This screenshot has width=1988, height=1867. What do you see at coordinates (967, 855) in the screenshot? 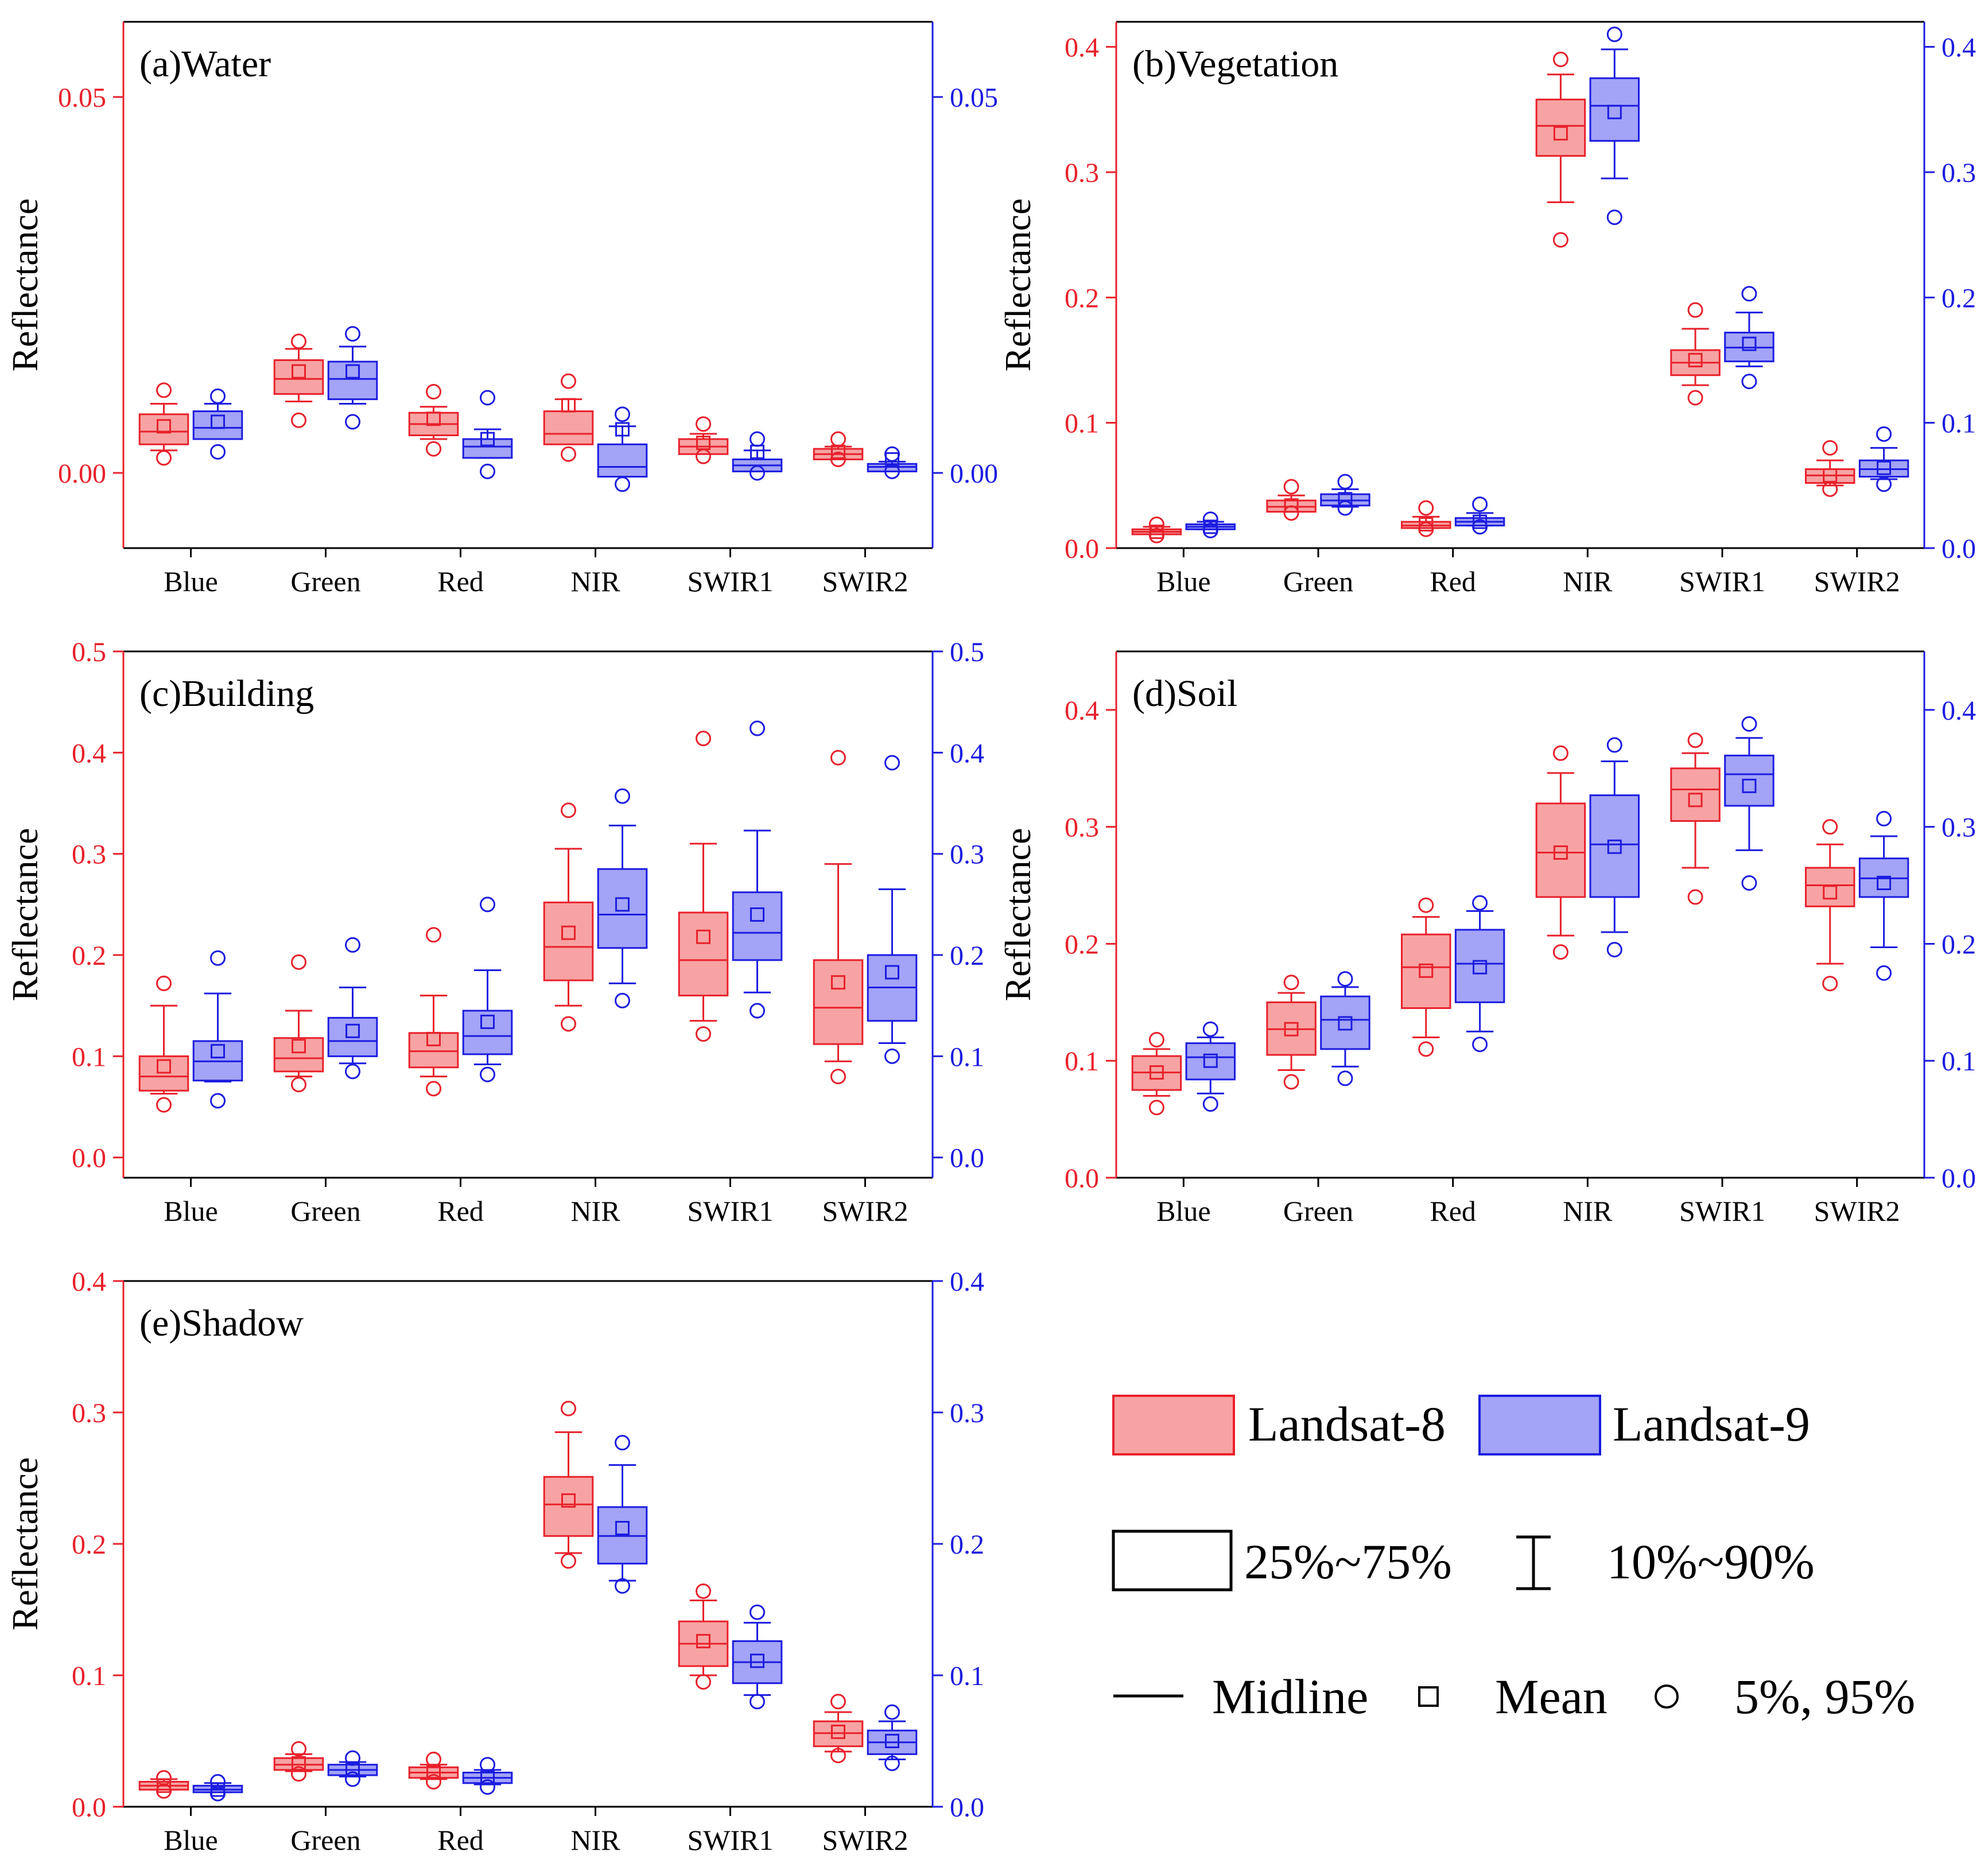
I see `right-y-tick-label: 0.3` at bounding box center [967, 855].